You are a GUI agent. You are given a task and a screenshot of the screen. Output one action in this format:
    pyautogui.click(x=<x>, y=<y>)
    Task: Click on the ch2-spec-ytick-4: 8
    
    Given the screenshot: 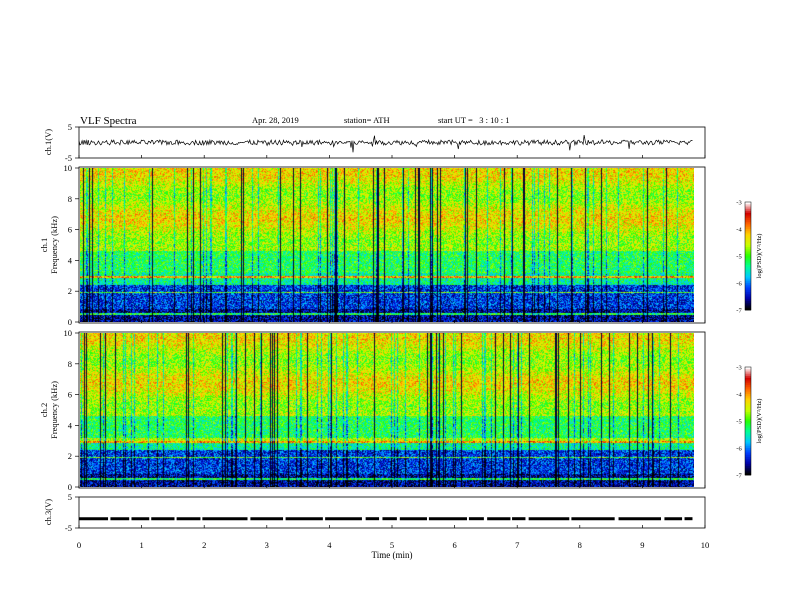 What is the action you would take?
    pyautogui.click(x=70, y=364)
    